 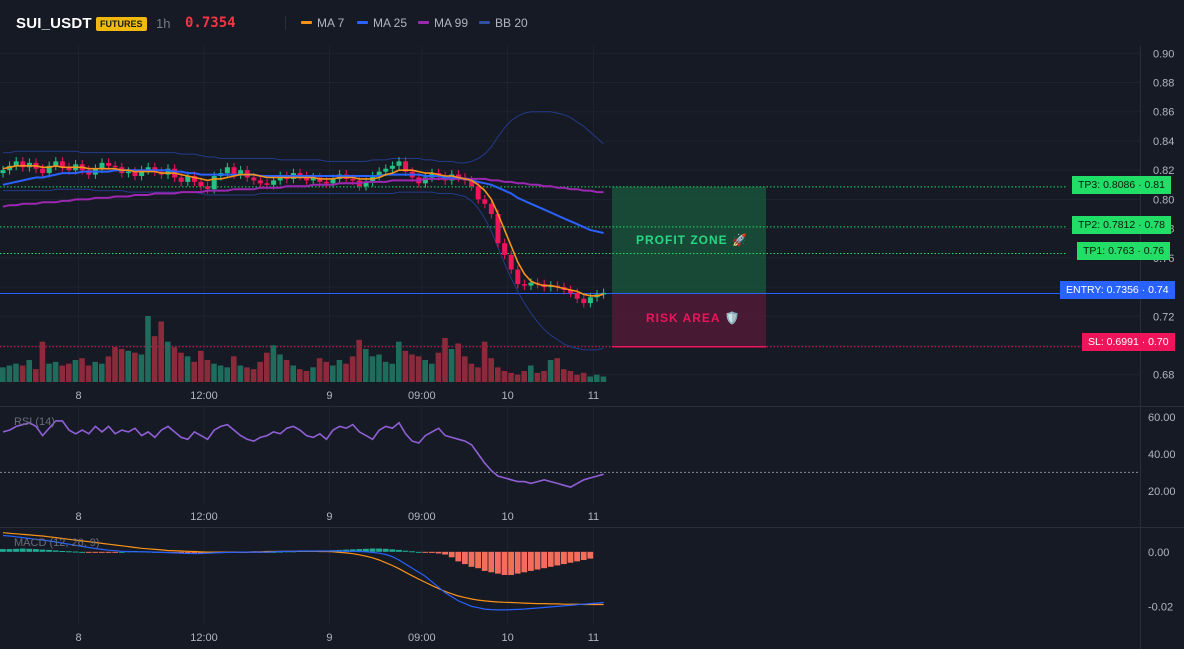 I want to click on rsi-x-tick: 09:00, so click(x=422, y=517).